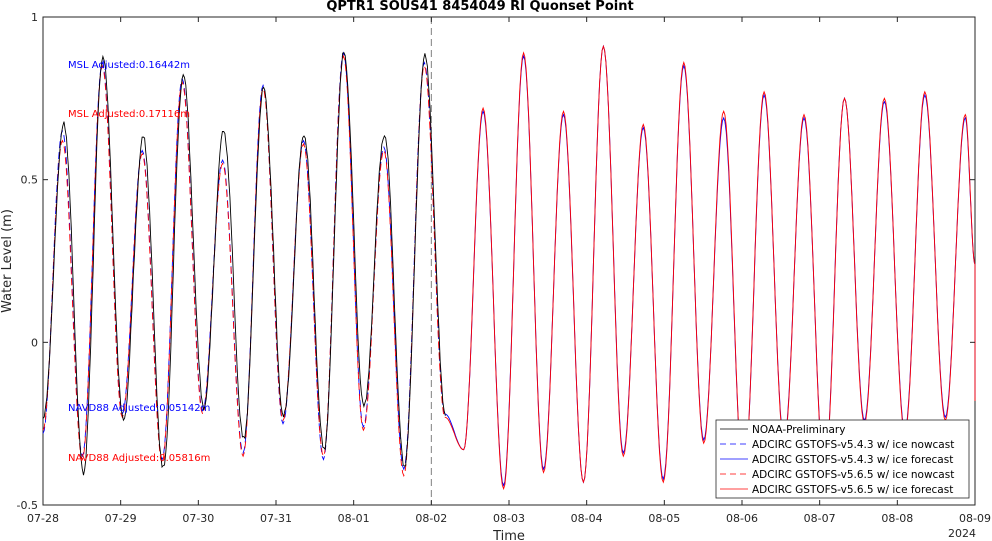 This screenshot has height=541, width=992. Describe the element at coordinates (820, 518) in the screenshot. I see `x-tick-label: 08-07` at that location.